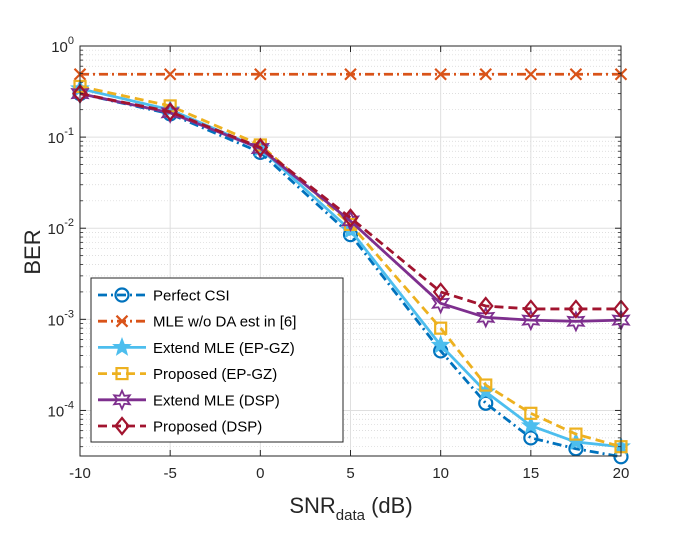 This screenshot has width=675, height=534. I want to click on legend-label: Extend MLE (EP-GZ), so click(224, 348).